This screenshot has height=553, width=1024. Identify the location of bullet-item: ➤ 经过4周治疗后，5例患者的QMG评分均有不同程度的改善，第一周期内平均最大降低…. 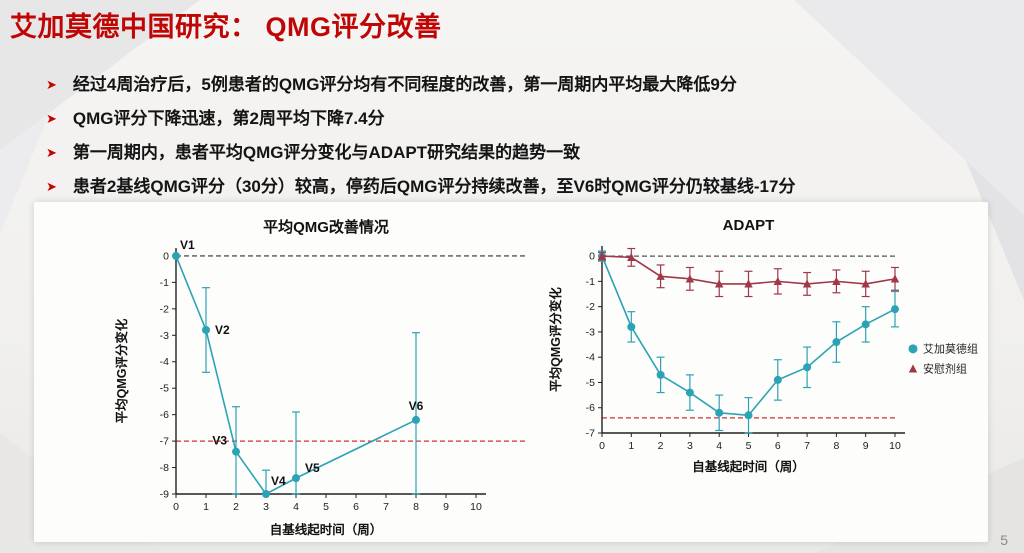
(521, 85).